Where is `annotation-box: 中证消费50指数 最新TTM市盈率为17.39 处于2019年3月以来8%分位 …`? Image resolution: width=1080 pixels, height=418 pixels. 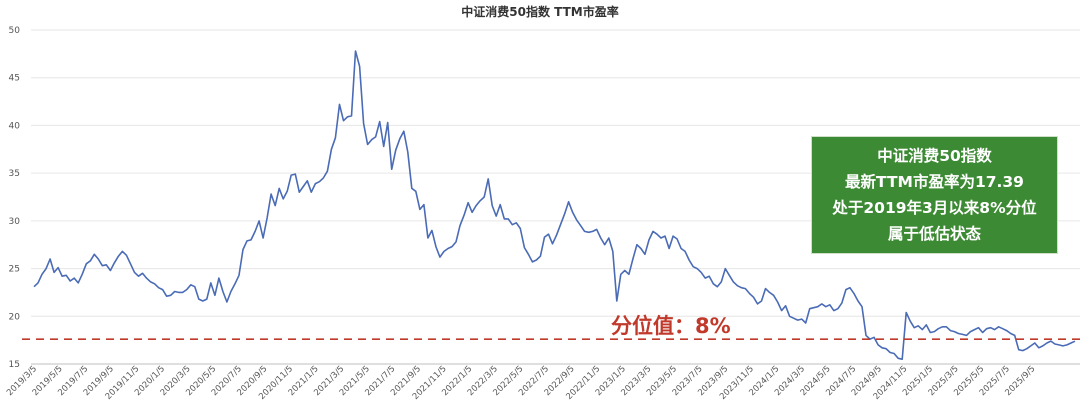 annotation-box: 中证消费50指数 最新TTM市盈率为17.39 处于2019年3月以来8%分位 … is located at coordinates (934, 195).